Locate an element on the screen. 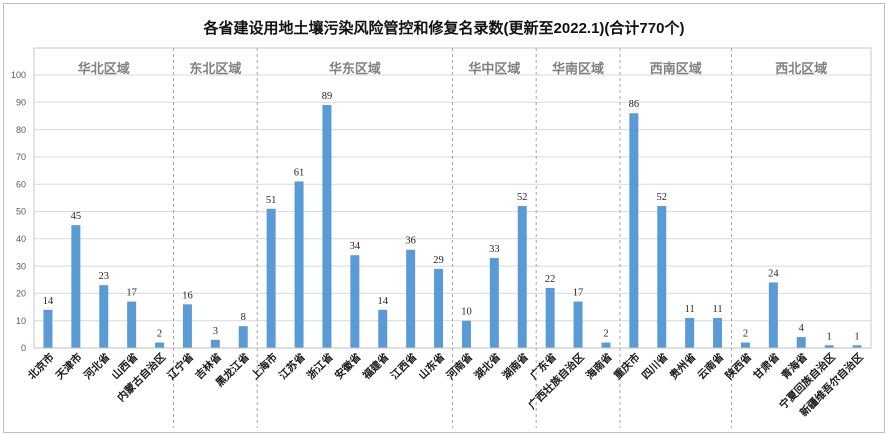  data-label: 61 is located at coordinates (299, 172).